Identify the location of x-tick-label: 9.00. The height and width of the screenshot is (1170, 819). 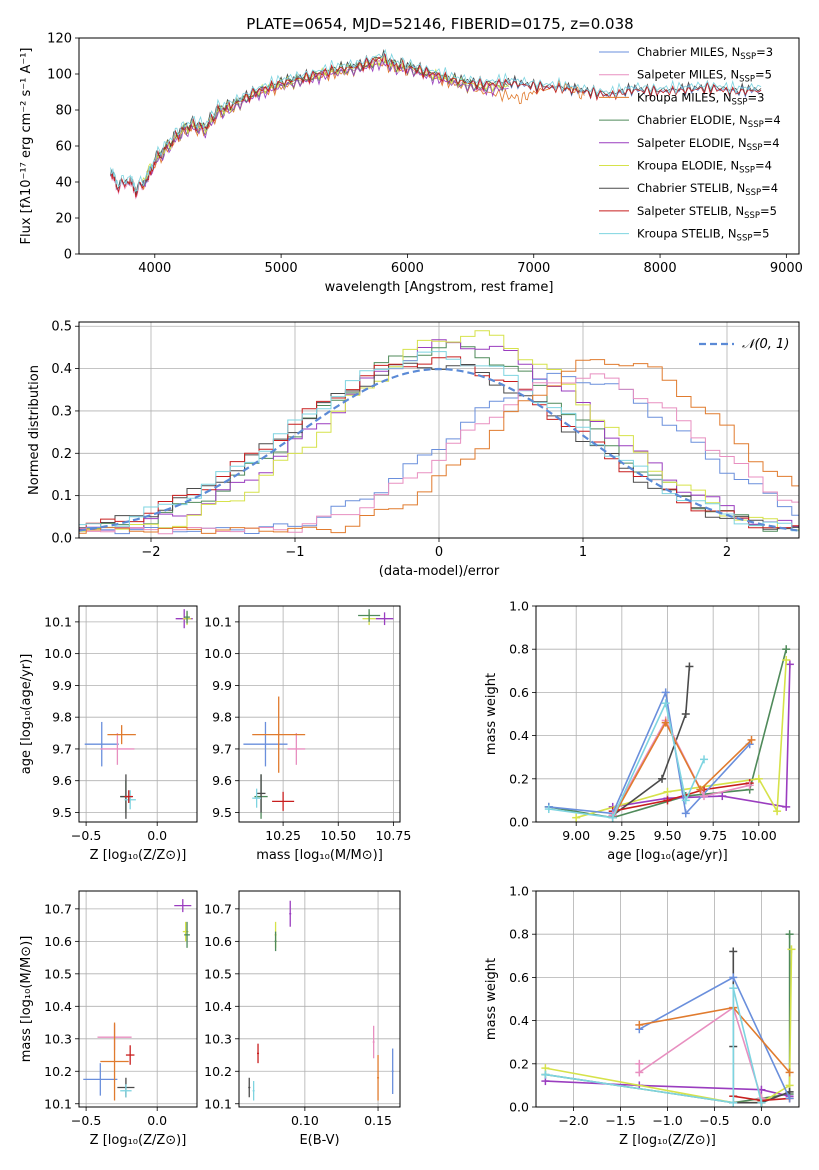
(576, 835).